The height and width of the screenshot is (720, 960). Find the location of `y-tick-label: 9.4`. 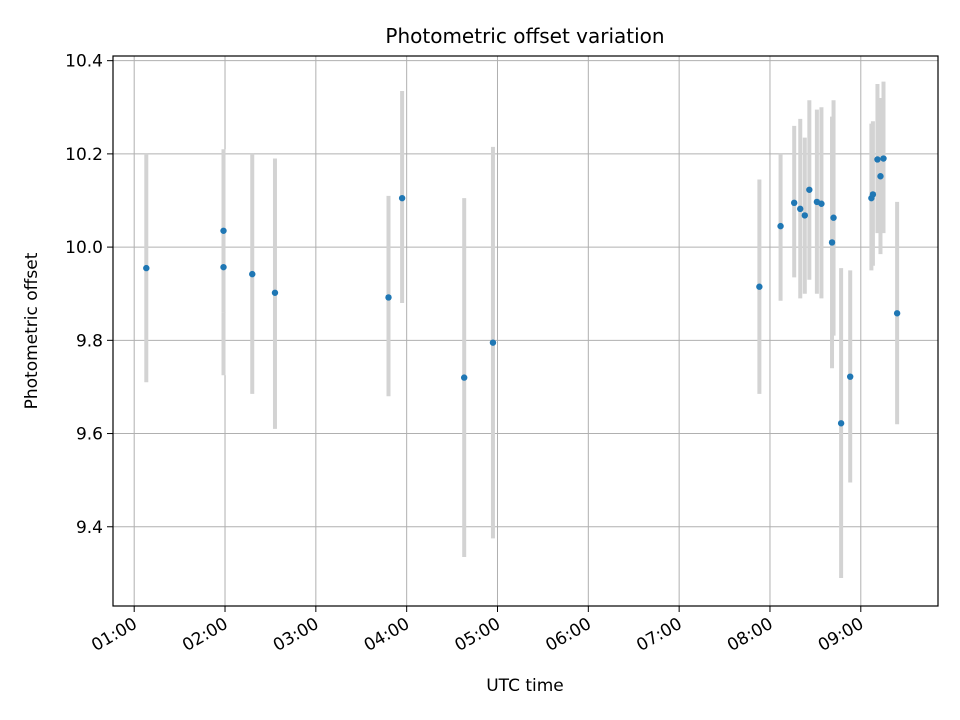

y-tick-label: 9.4 is located at coordinates (89, 528).